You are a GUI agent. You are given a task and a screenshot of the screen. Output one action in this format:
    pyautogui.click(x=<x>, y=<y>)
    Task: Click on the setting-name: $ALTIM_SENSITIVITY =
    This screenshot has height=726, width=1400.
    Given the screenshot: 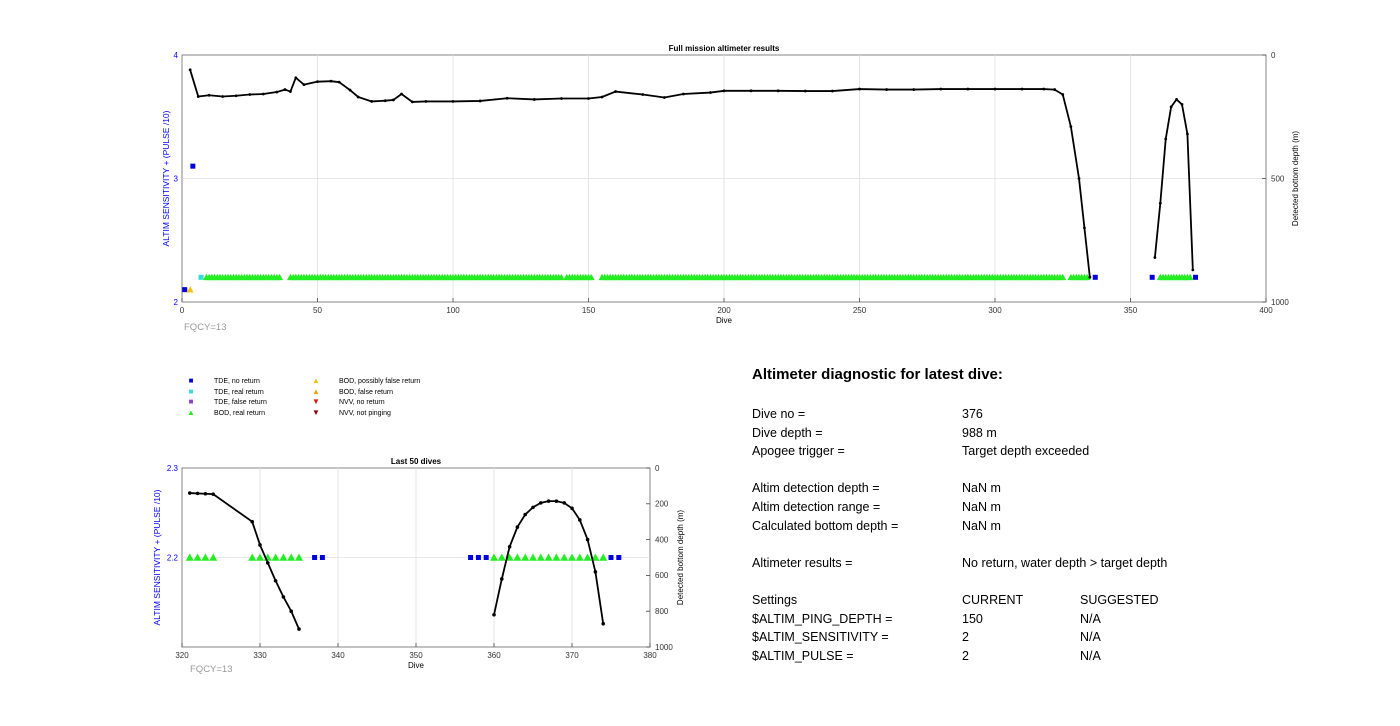 What is the action you would take?
    pyautogui.click(x=820, y=637)
    